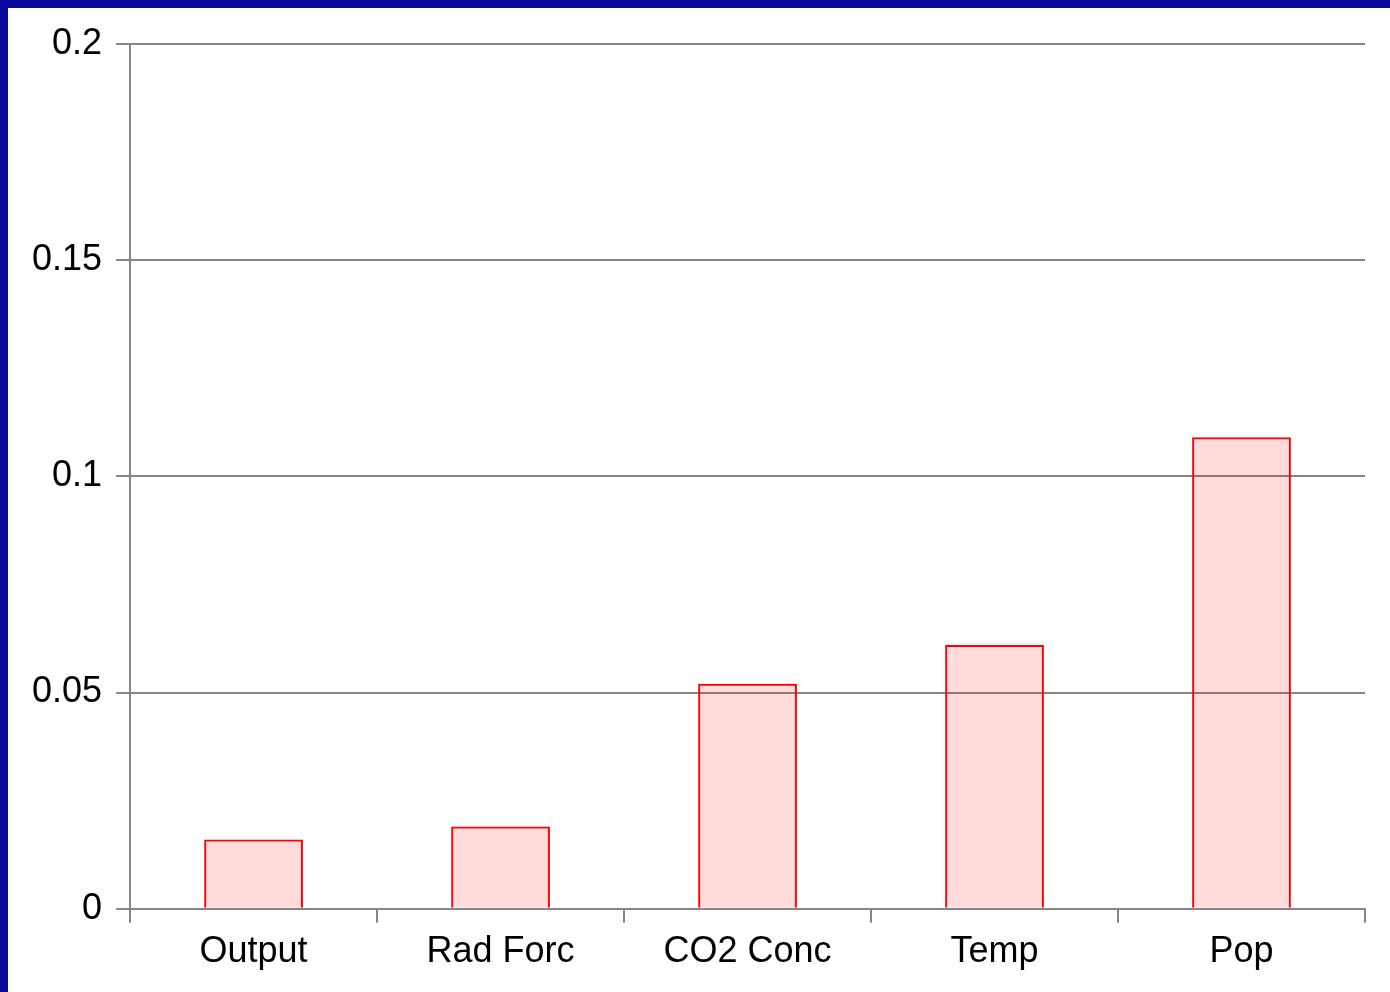  Describe the element at coordinates (994, 950) in the screenshot. I see `x-tick-label: Temp` at that location.